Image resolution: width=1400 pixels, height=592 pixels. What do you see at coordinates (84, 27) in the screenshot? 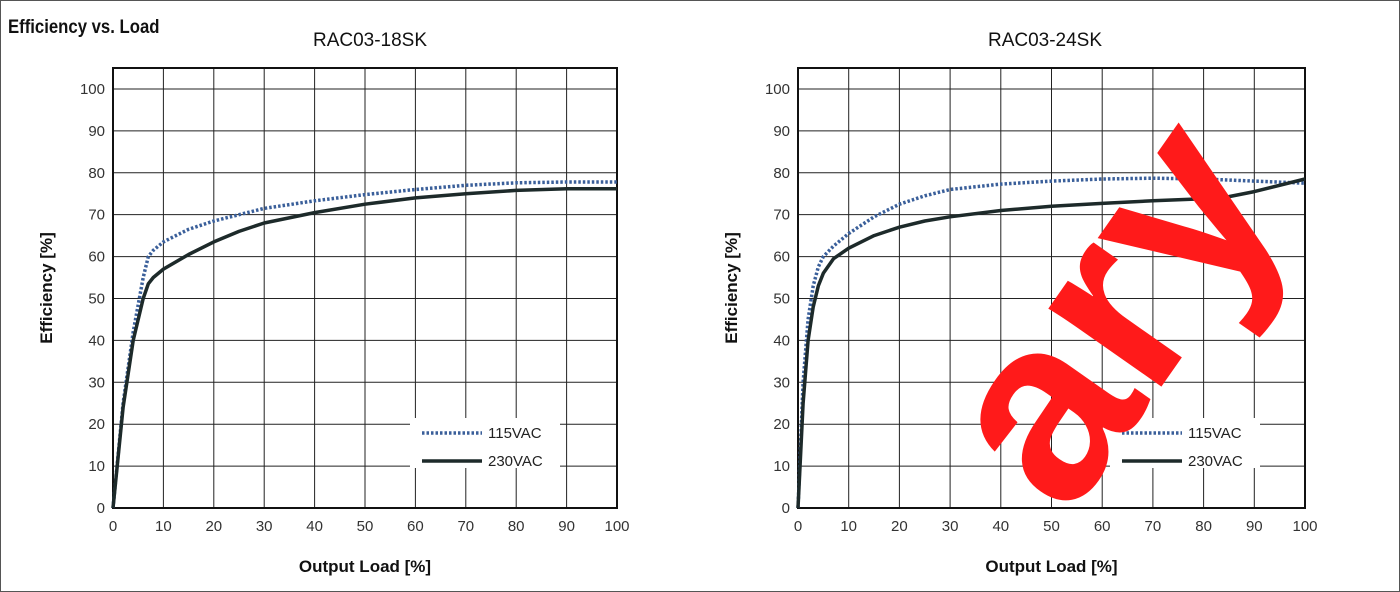
I see `section-title: Efficiency vs. Load` at bounding box center [84, 27].